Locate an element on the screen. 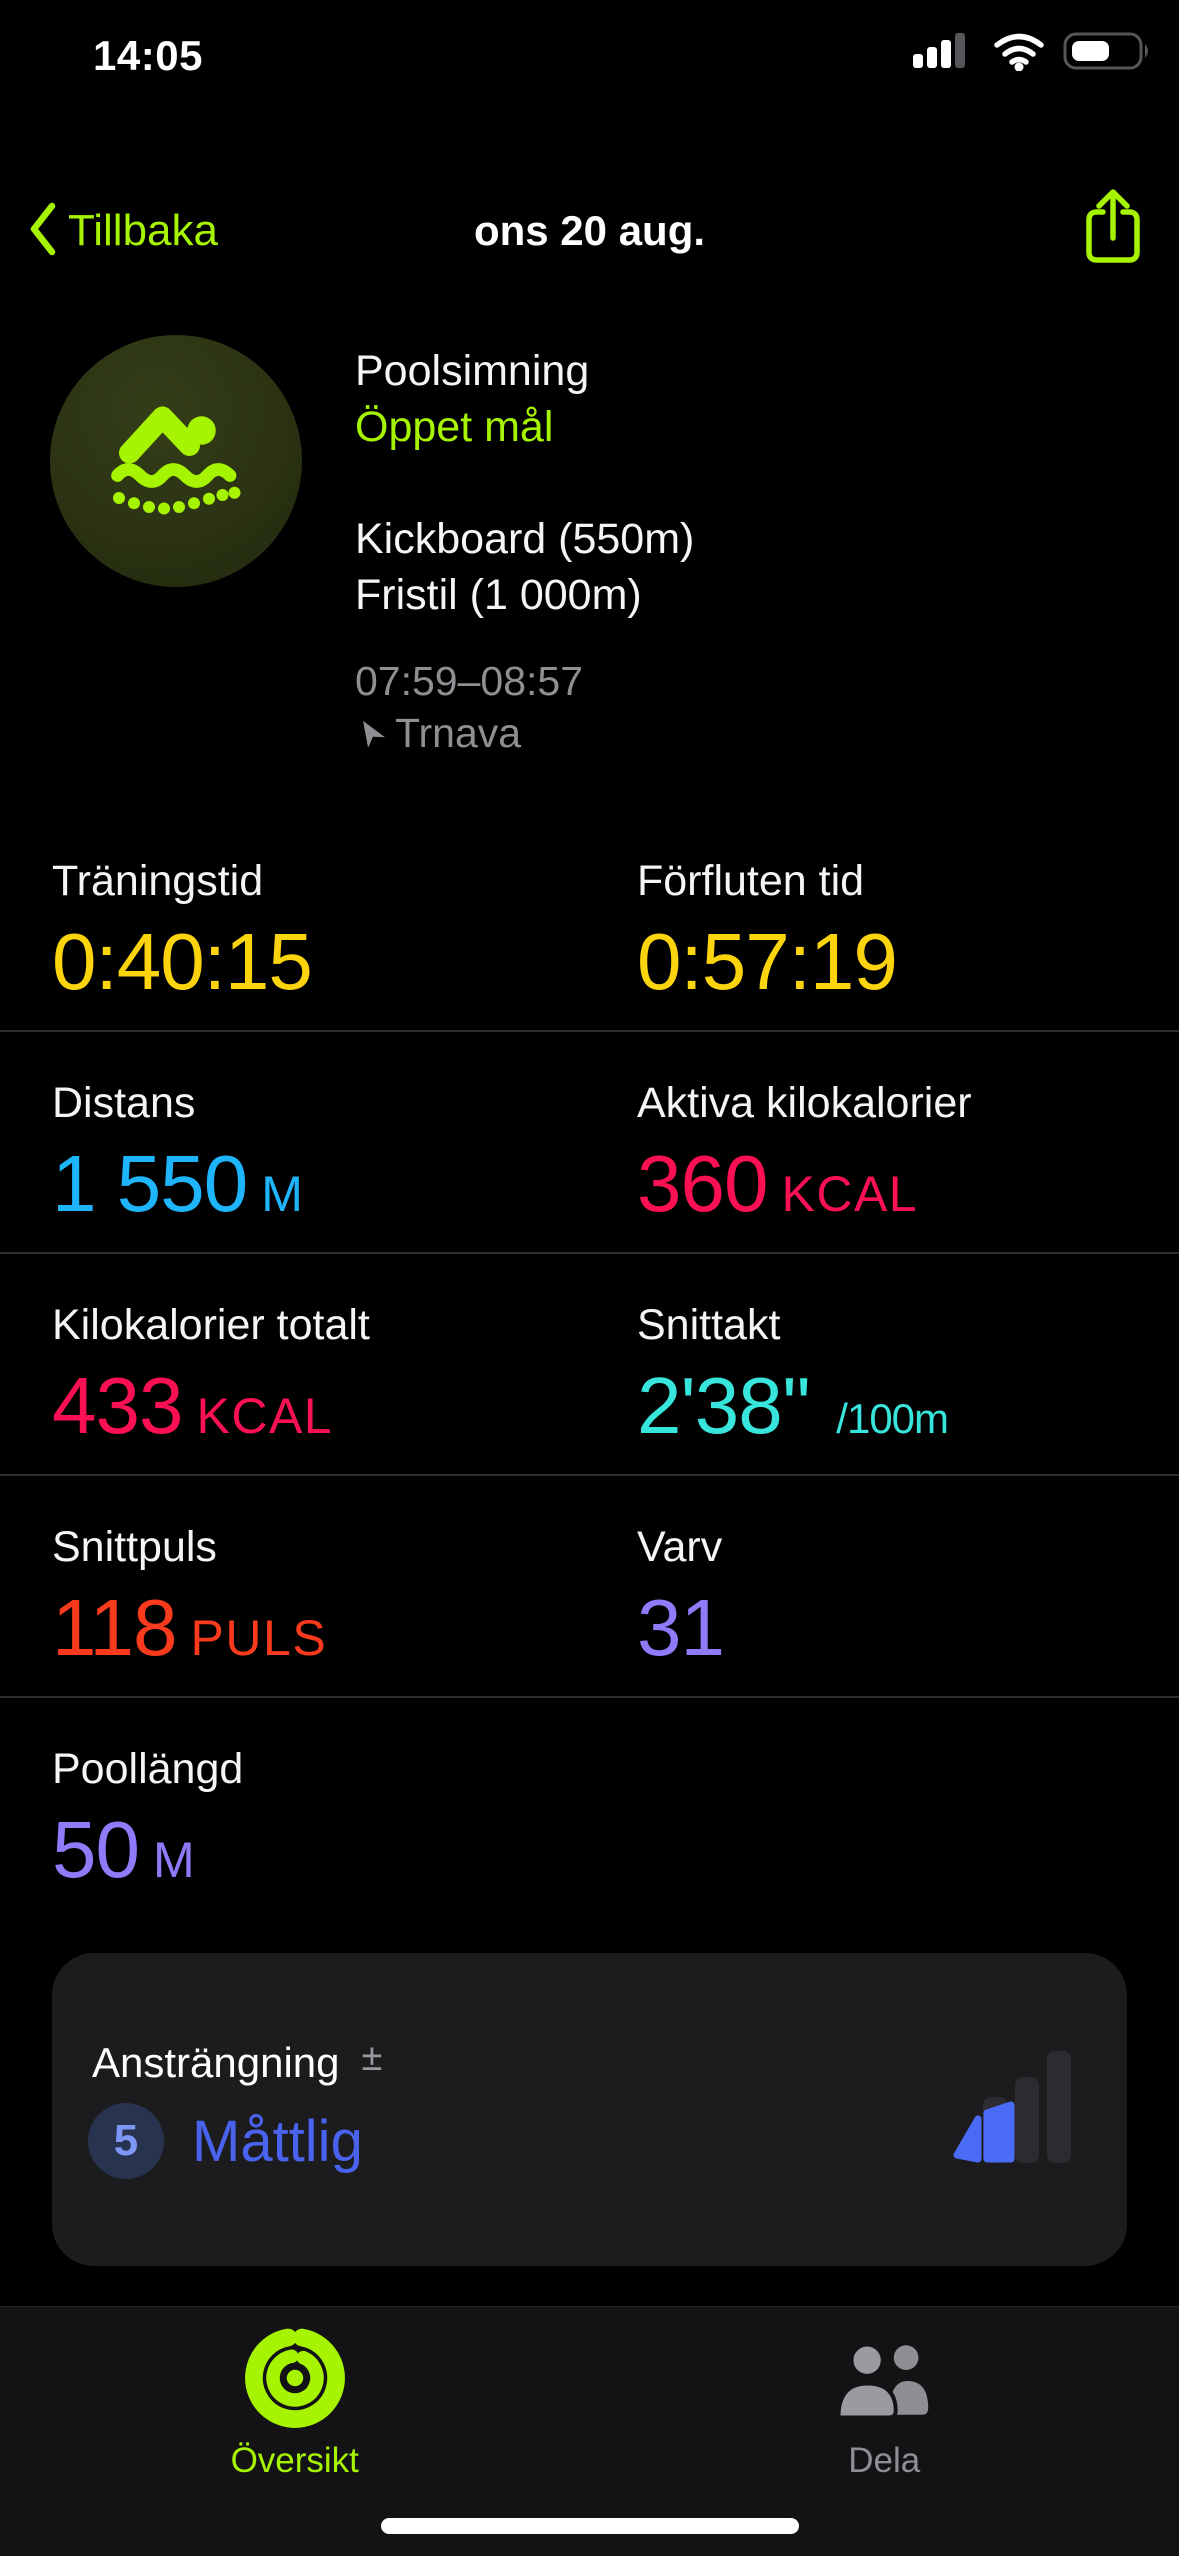 The width and height of the screenshot is (1179, 2556). stat-value: 0:57:19 is located at coordinates (882, 968).